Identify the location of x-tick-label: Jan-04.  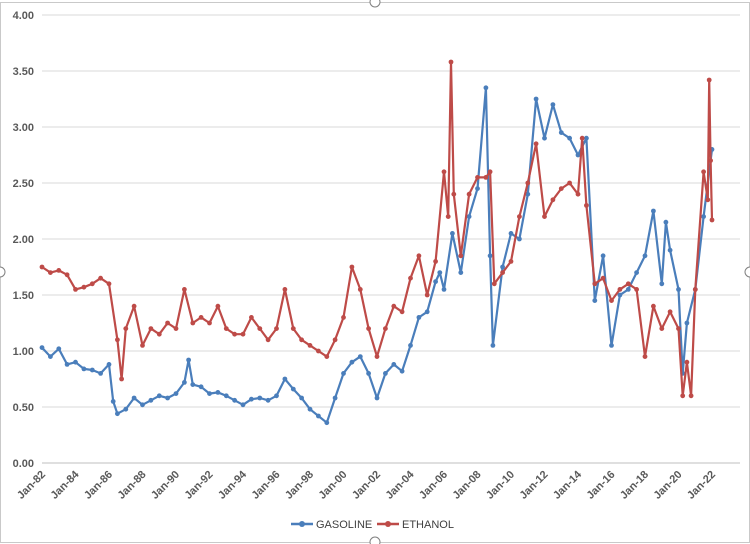
(400, 485).